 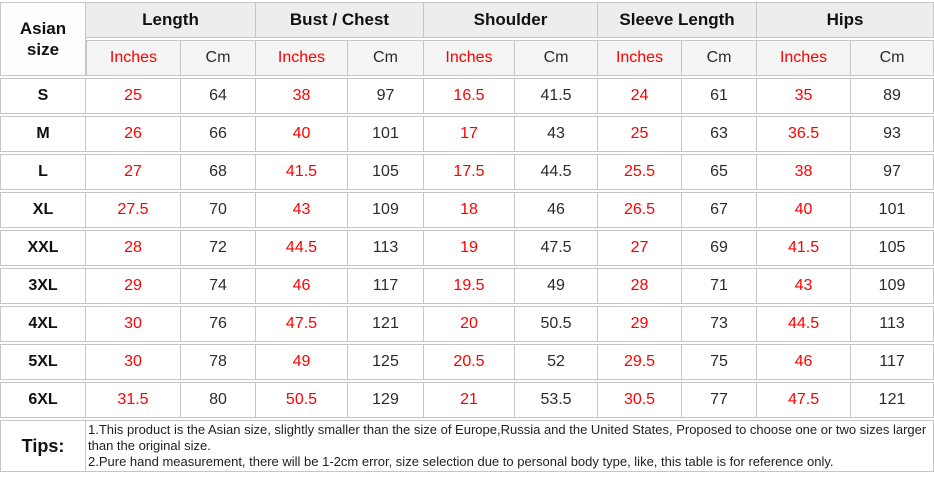 What do you see at coordinates (218, 248) in the screenshot?
I see `value-cell: 72` at bounding box center [218, 248].